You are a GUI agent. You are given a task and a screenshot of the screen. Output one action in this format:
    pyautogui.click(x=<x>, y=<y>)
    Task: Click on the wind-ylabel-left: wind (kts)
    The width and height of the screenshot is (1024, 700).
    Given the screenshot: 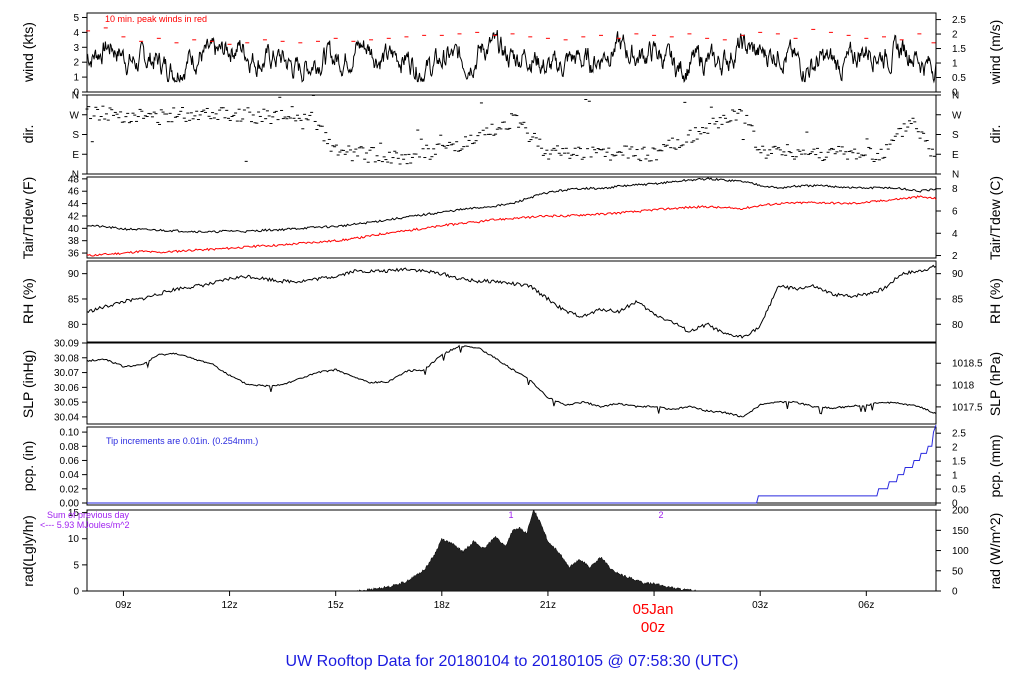 What is the action you would take?
    pyautogui.click(x=28, y=52)
    